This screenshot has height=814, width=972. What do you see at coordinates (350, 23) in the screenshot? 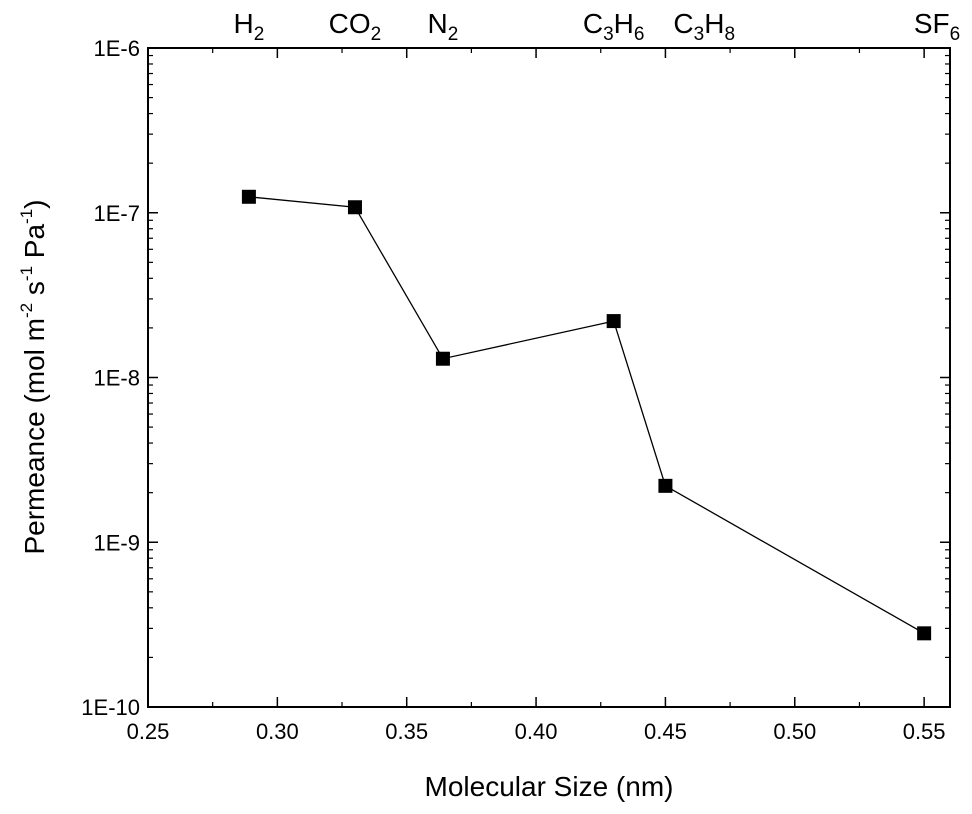
I see `gas-label-text: CO` at bounding box center [350, 23].